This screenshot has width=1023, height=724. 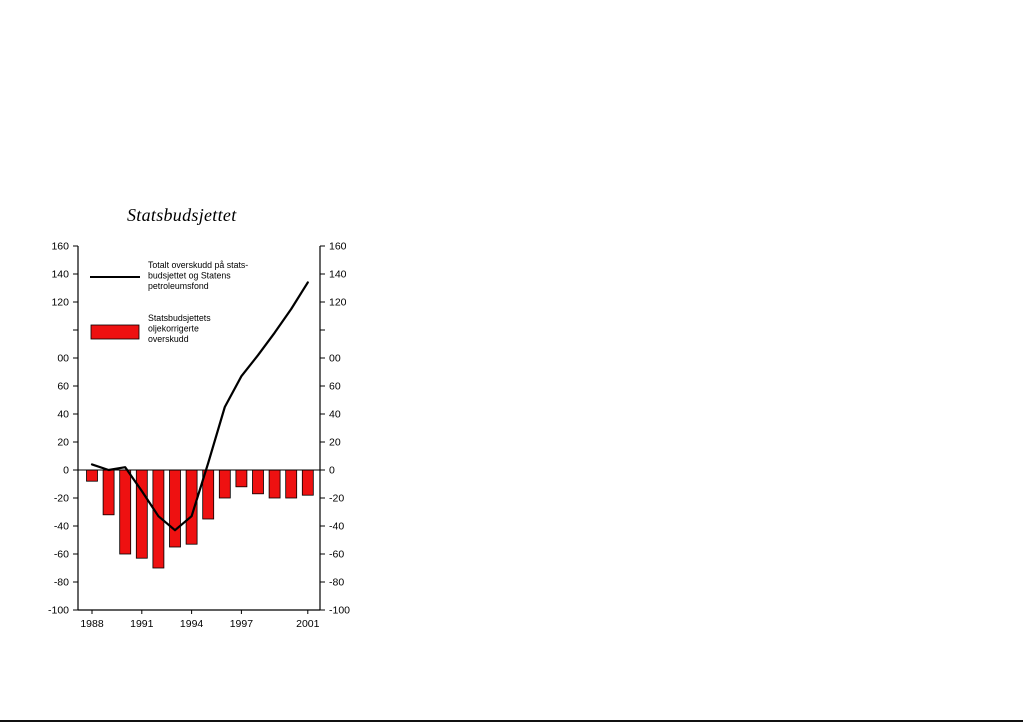 I want to click on y-tick-label-left: 160, so click(x=60, y=247).